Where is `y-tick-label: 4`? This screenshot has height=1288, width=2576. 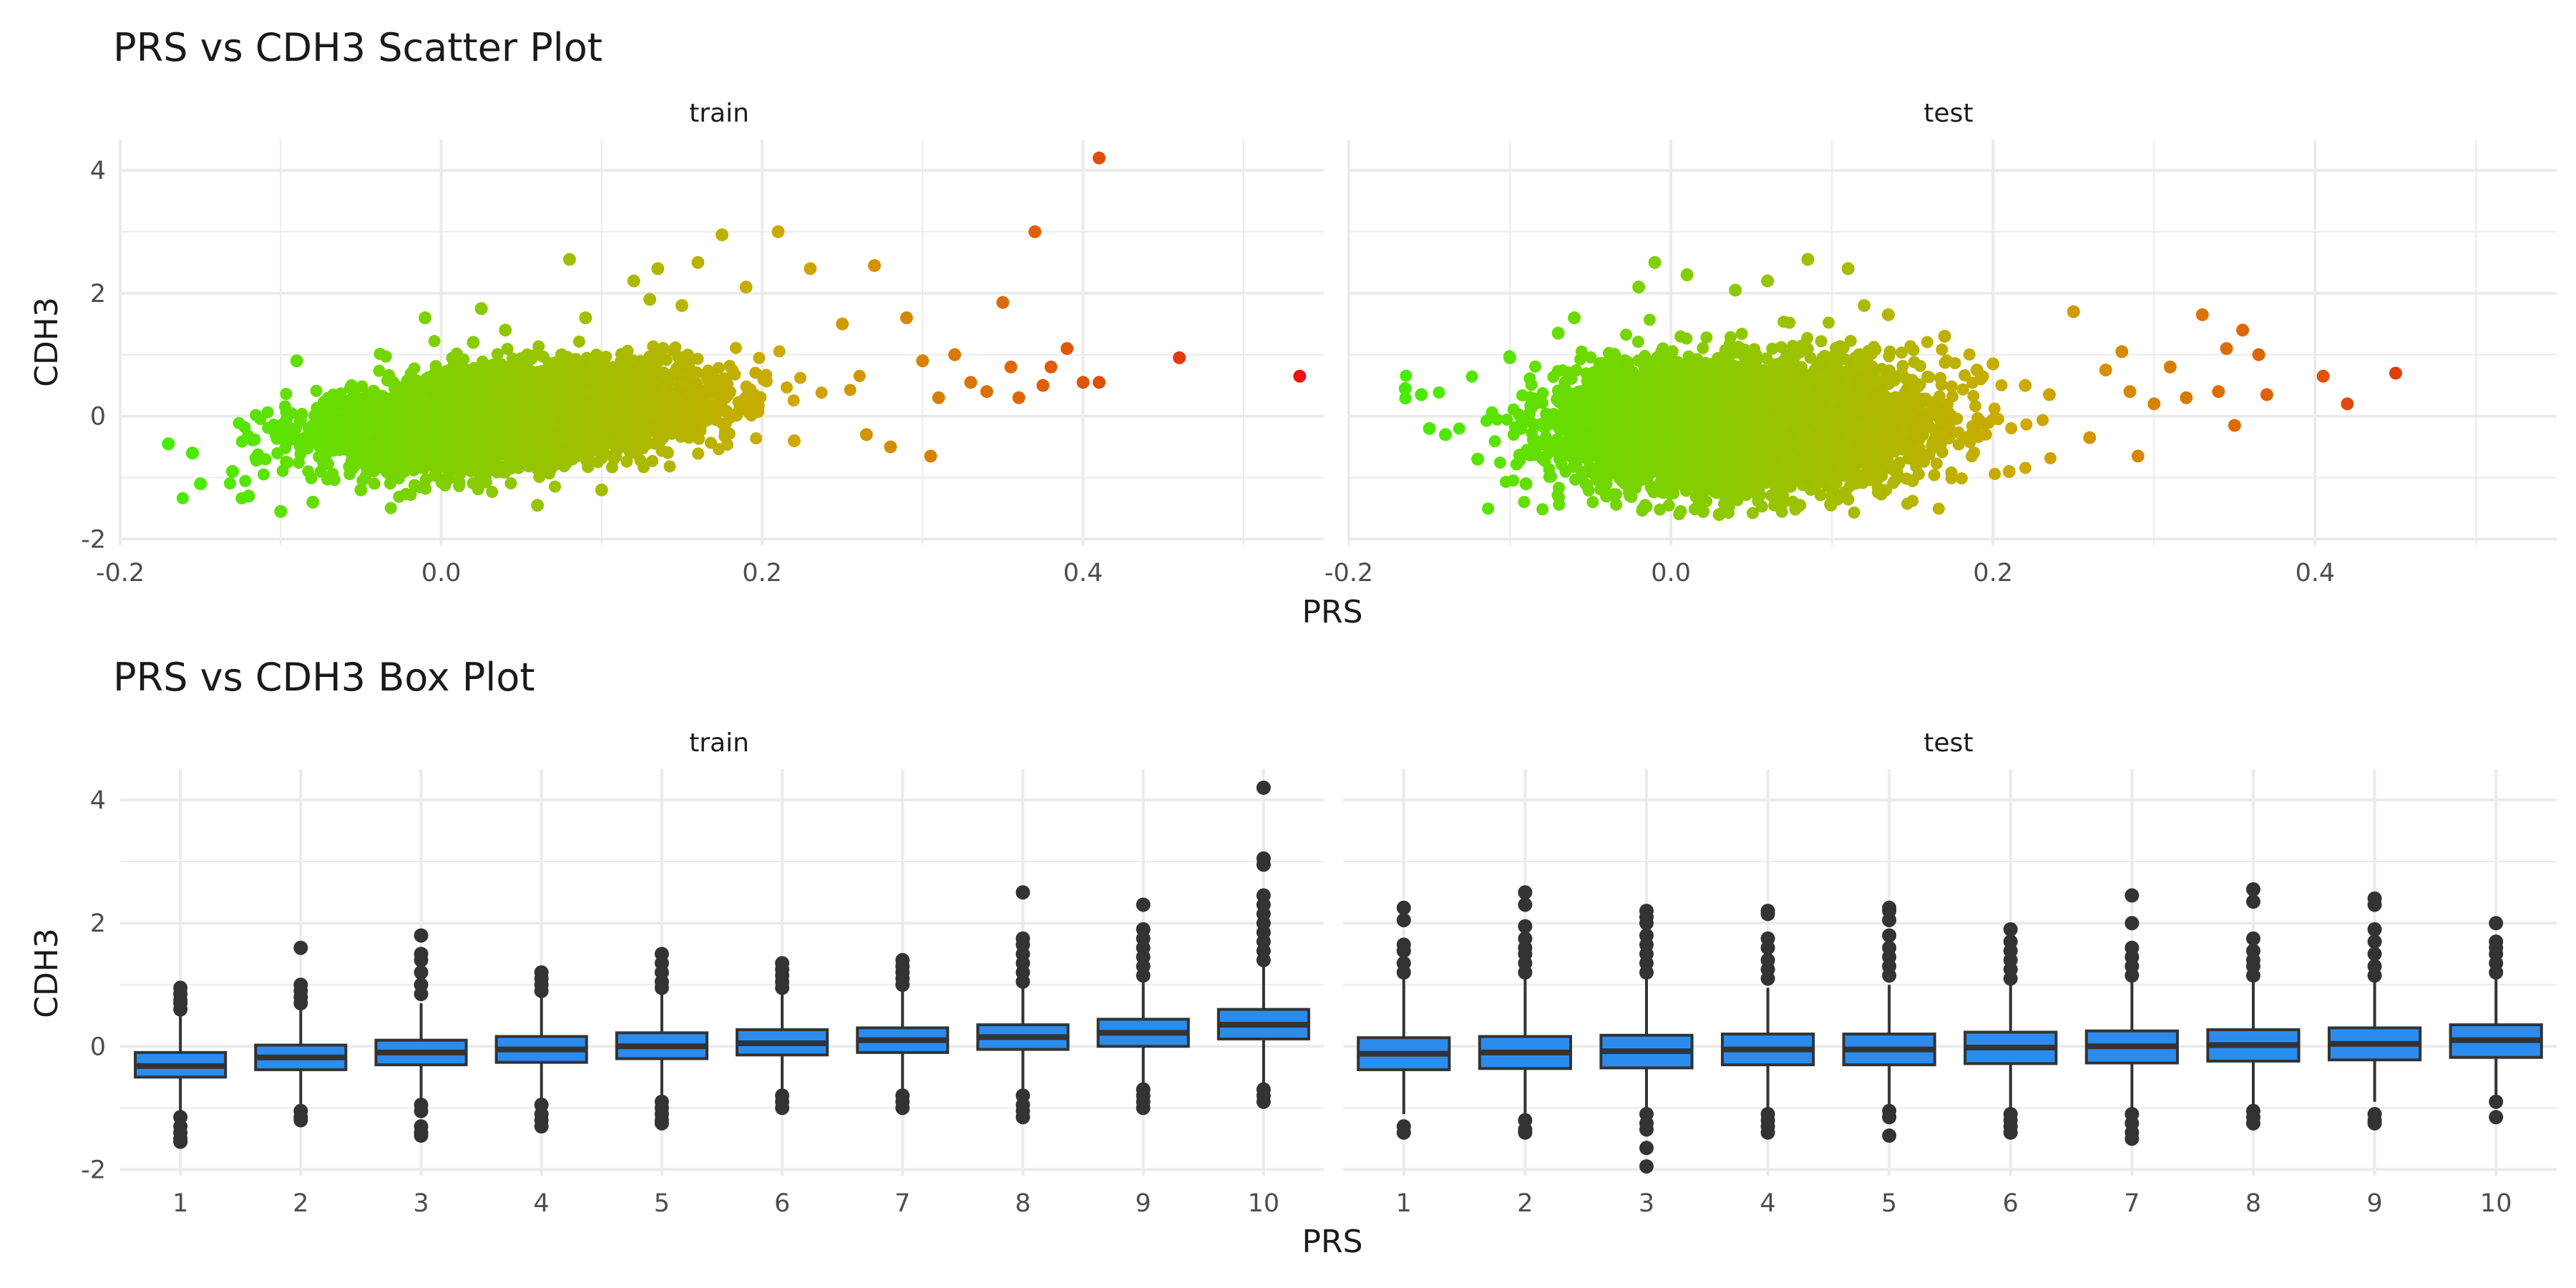 y-tick-label: 4 is located at coordinates (98, 171).